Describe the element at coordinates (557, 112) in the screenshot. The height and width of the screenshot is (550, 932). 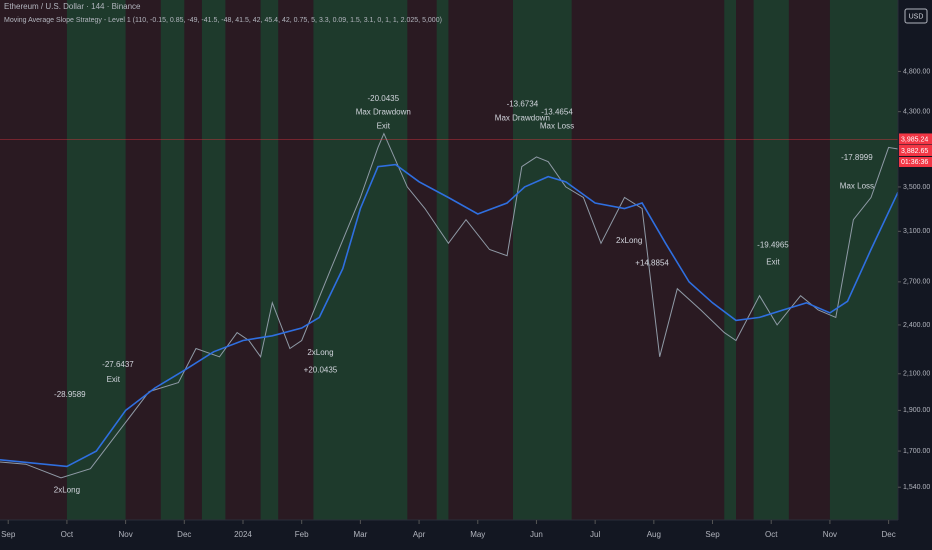
I see `annotation: -13.4654` at that location.